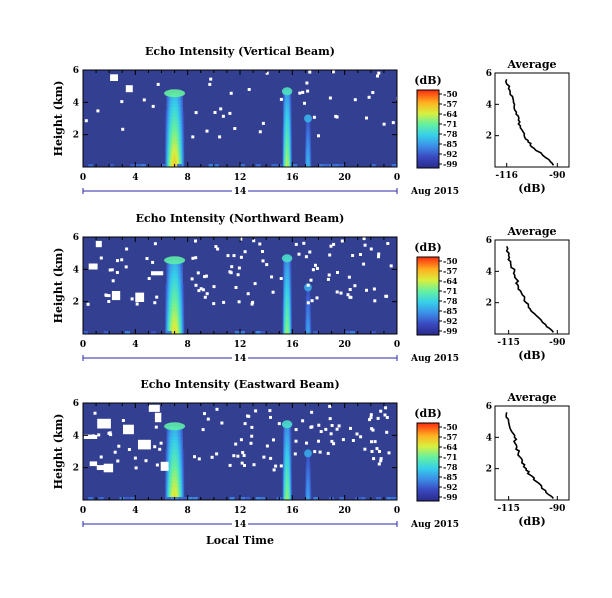 This screenshot has width=612, height=598. Describe the element at coordinates (240, 51) in the screenshot. I see `chart-title: Echo Intensity (Vertical Beam)` at that location.